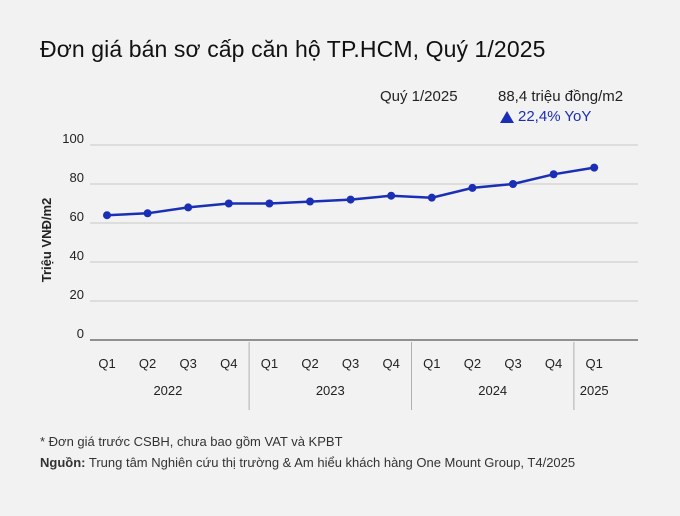 The width and height of the screenshot is (680, 516). What do you see at coordinates (80, 333) in the screenshot?
I see `y-tick-label: 0` at bounding box center [80, 333].